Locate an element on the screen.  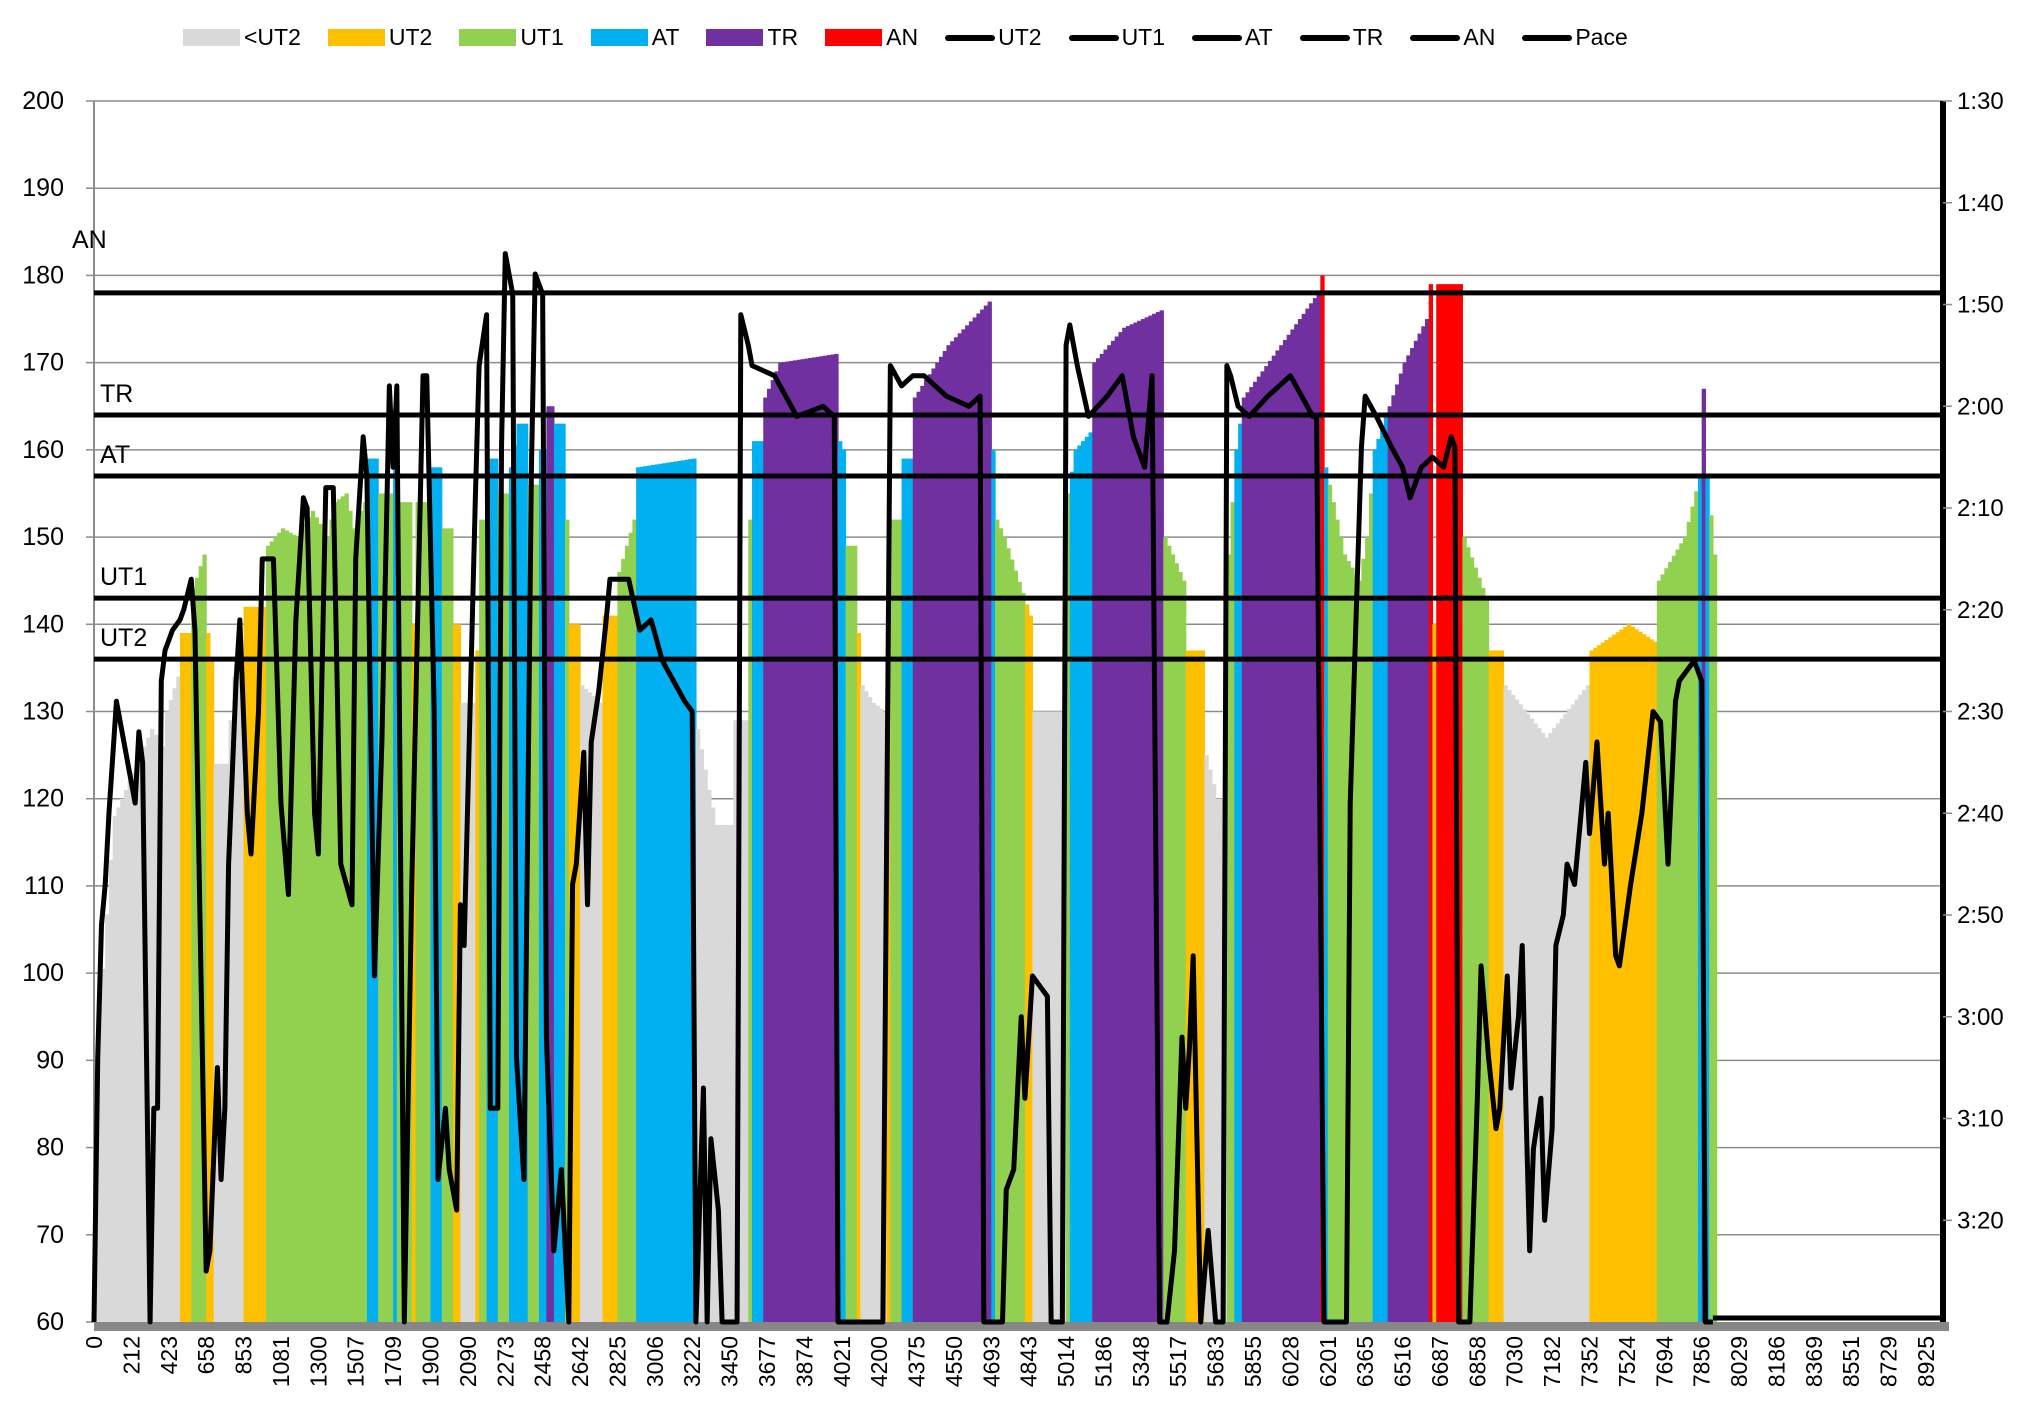
legend-label: TR is located at coordinates (783, 37).